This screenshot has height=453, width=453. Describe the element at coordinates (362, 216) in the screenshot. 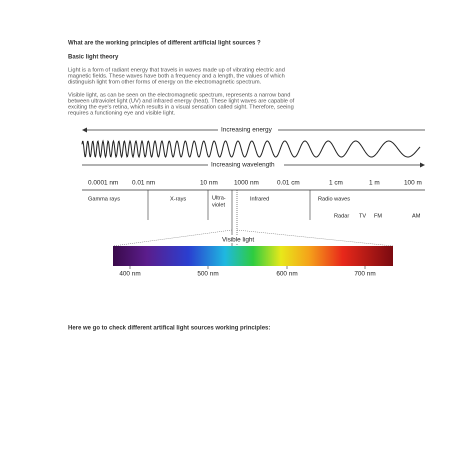

I see `region-label: TV` at that location.